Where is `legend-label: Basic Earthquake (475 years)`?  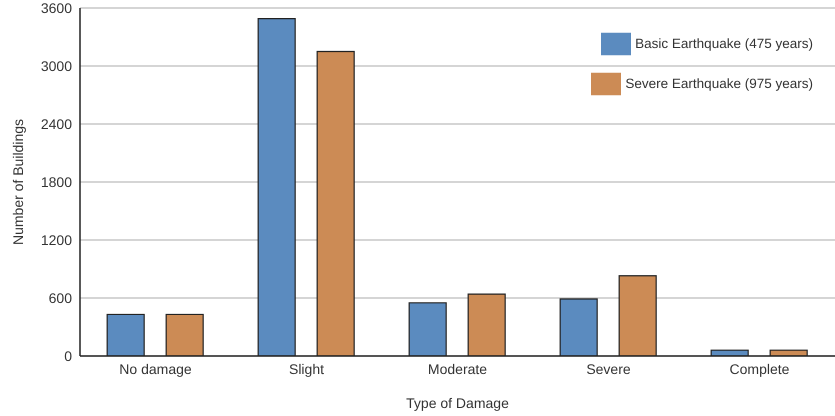
legend-label: Basic Earthquake (475 years) is located at coordinates (724, 43).